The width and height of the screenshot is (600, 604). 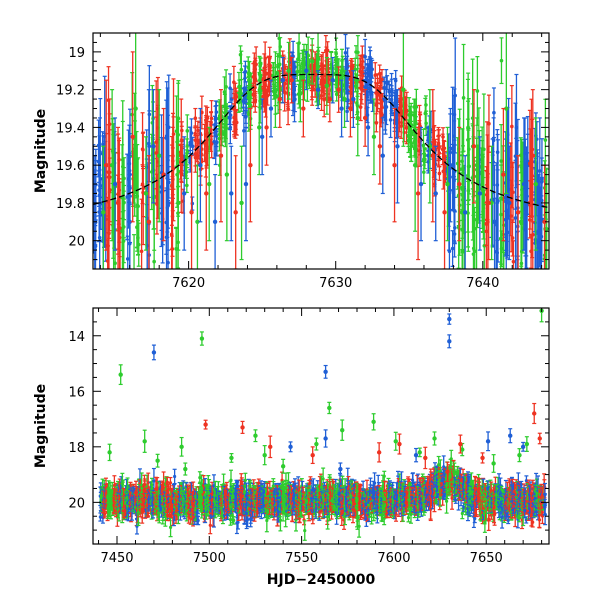 I want to click on top-y-axis-label: Magnitude, so click(x=41, y=151).